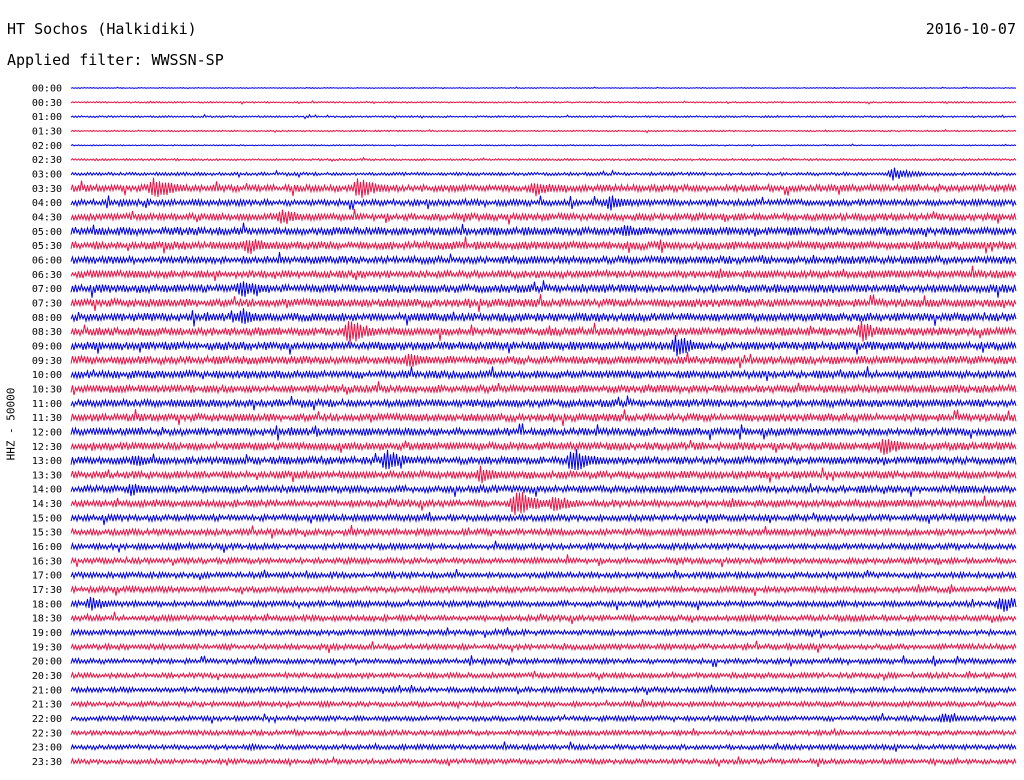 The height and width of the screenshot is (780, 1024). What do you see at coordinates (47, 662) in the screenshot?
I see `row-time-label: 20:00` at bounding box center [47, 662].